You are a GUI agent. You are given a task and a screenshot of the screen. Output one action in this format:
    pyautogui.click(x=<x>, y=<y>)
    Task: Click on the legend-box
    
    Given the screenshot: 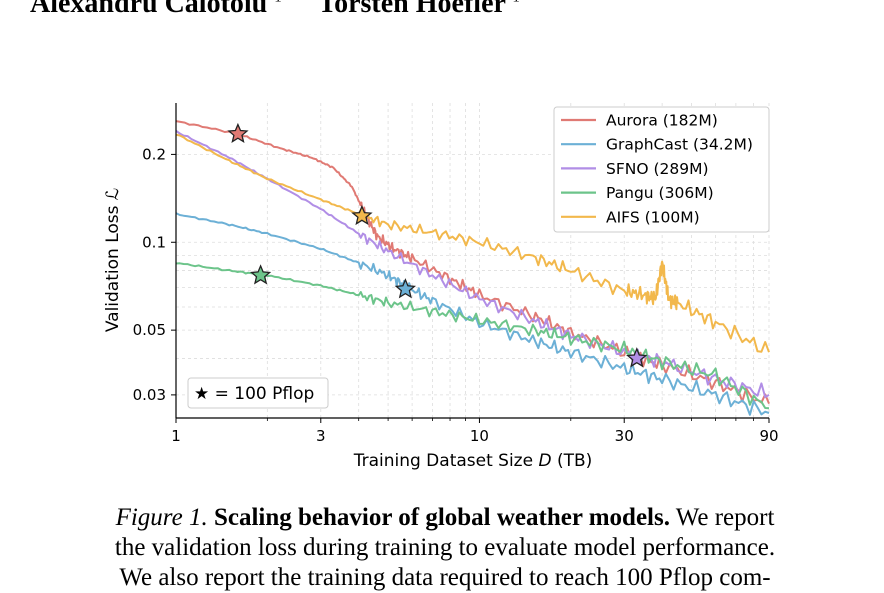 What is the action you would take?
    pyautogui.click(x=661, y=169)
    